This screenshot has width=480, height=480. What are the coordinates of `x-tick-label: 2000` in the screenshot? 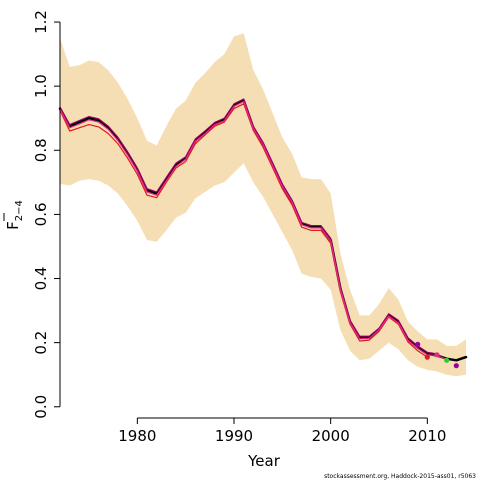 It's located at (331, 436).